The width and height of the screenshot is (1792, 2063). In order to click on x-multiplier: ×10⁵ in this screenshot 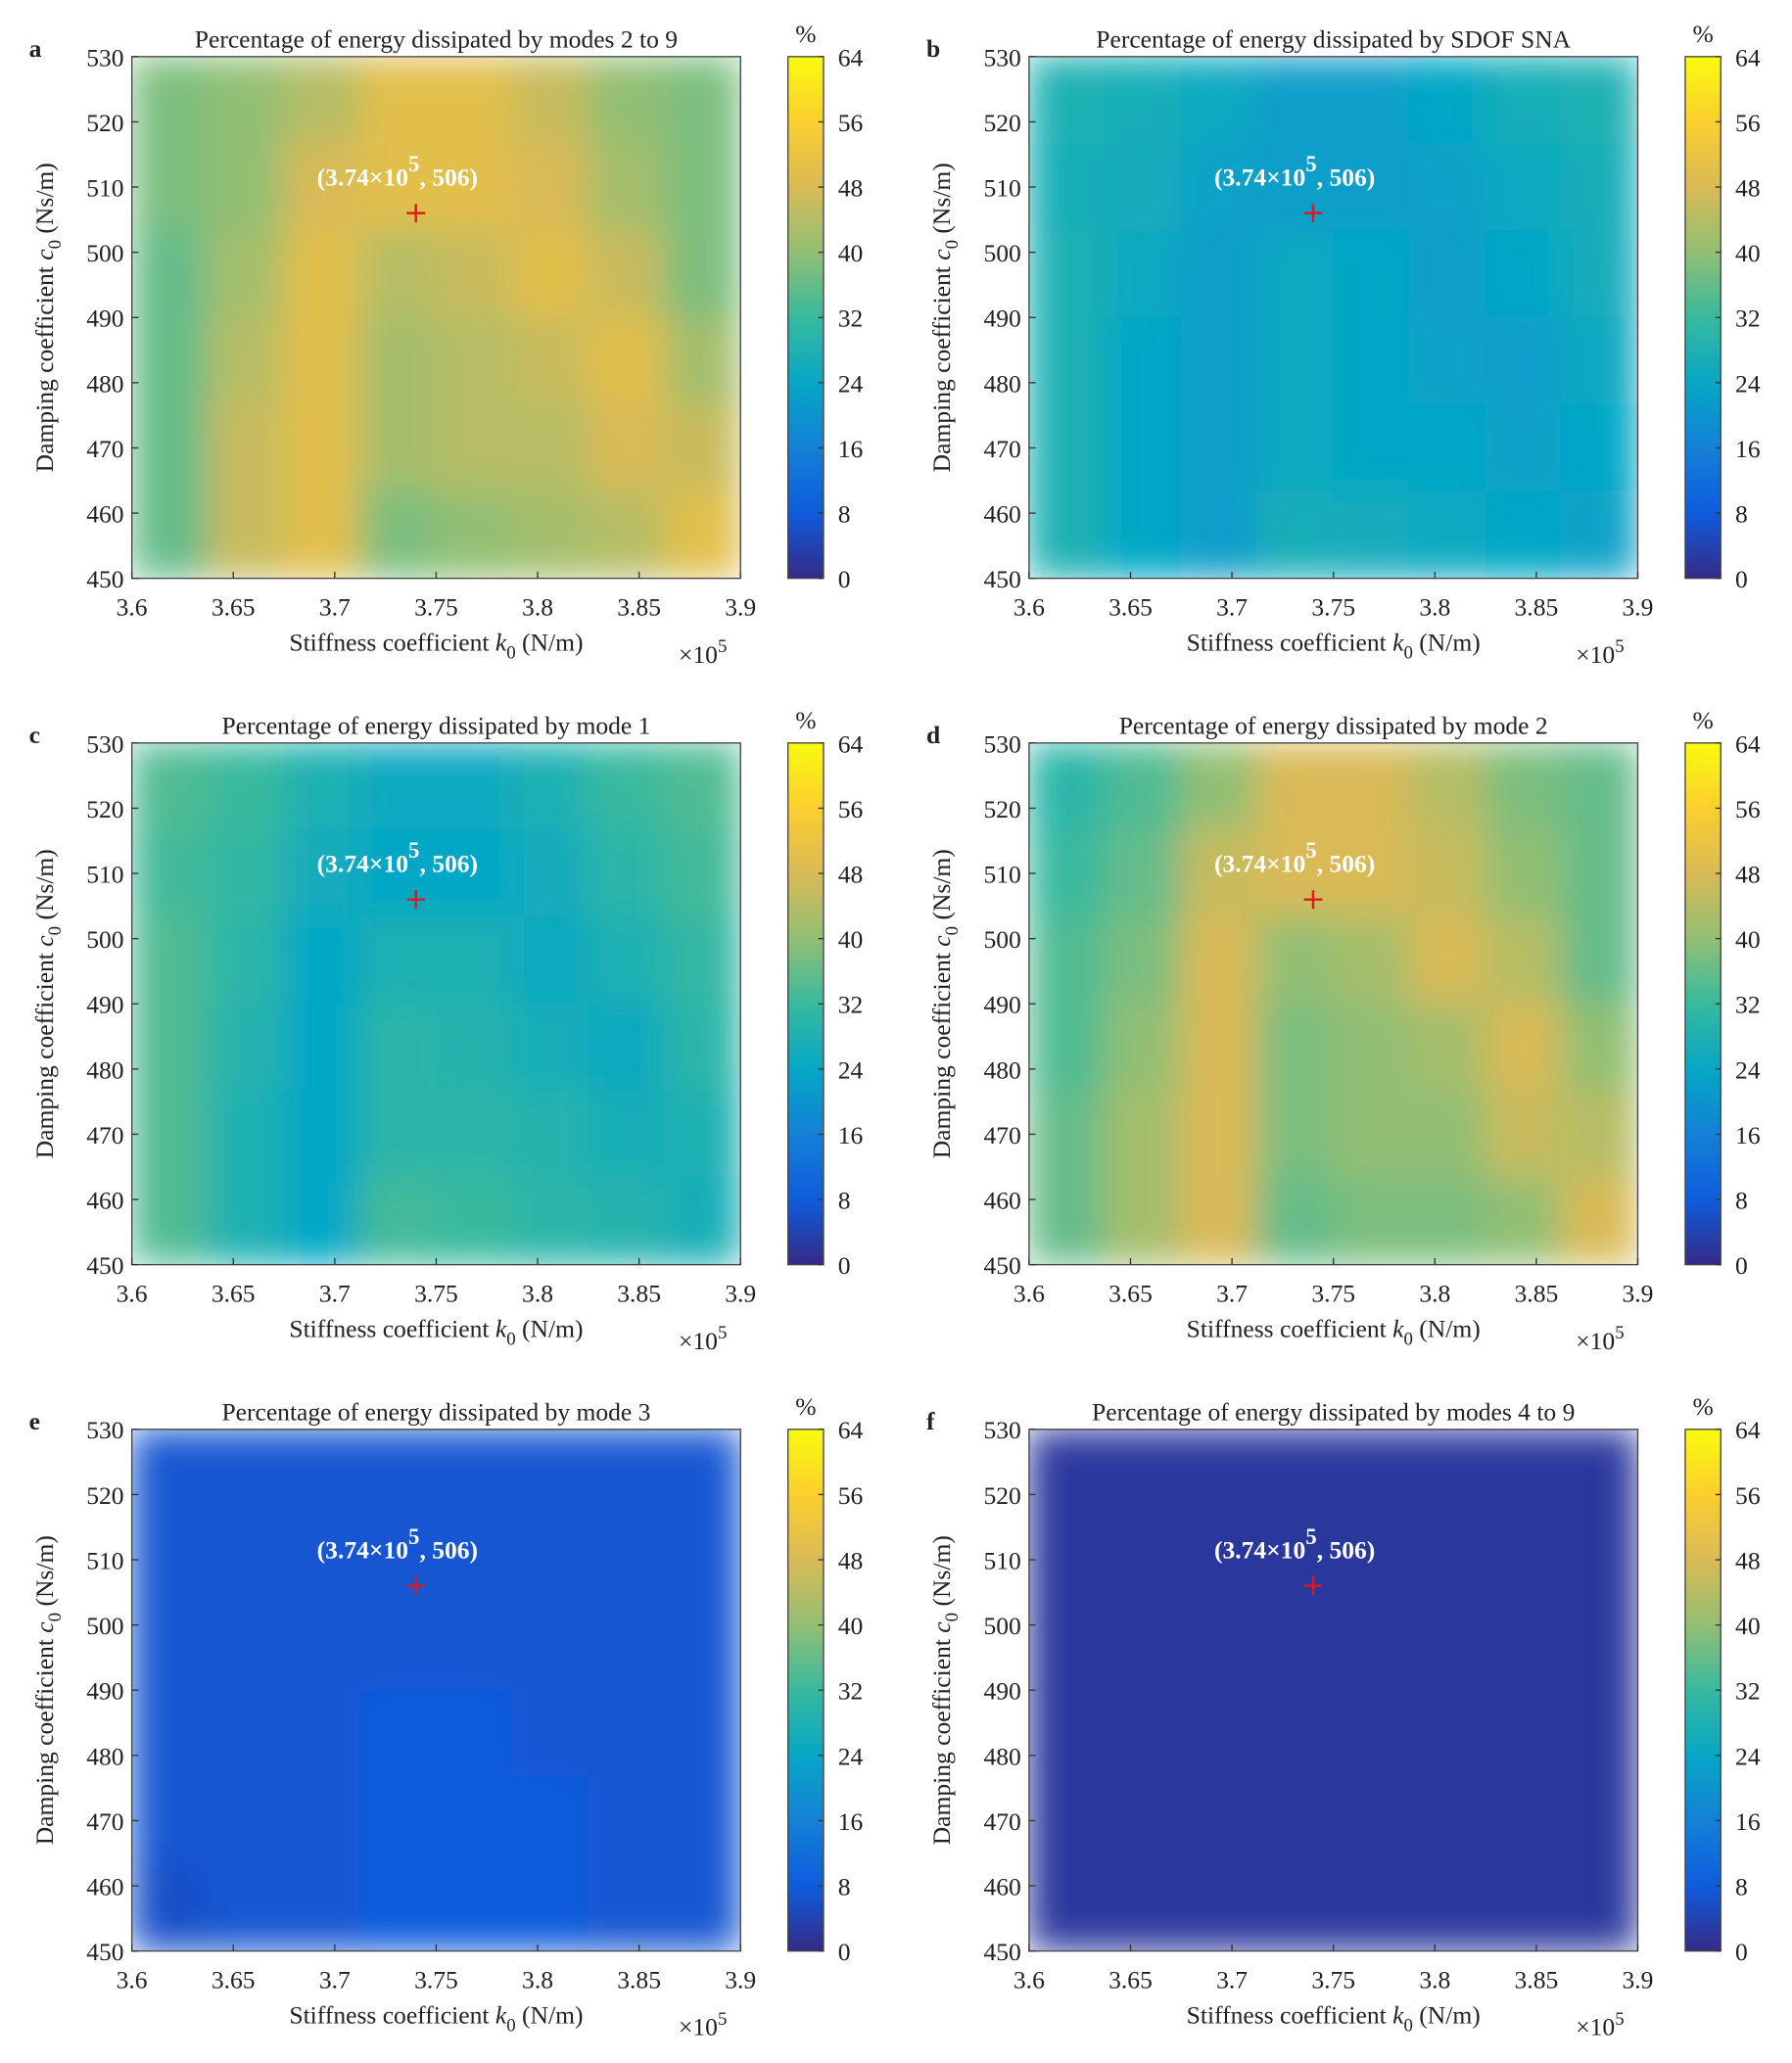, I will do `click(1600, 2025)`.